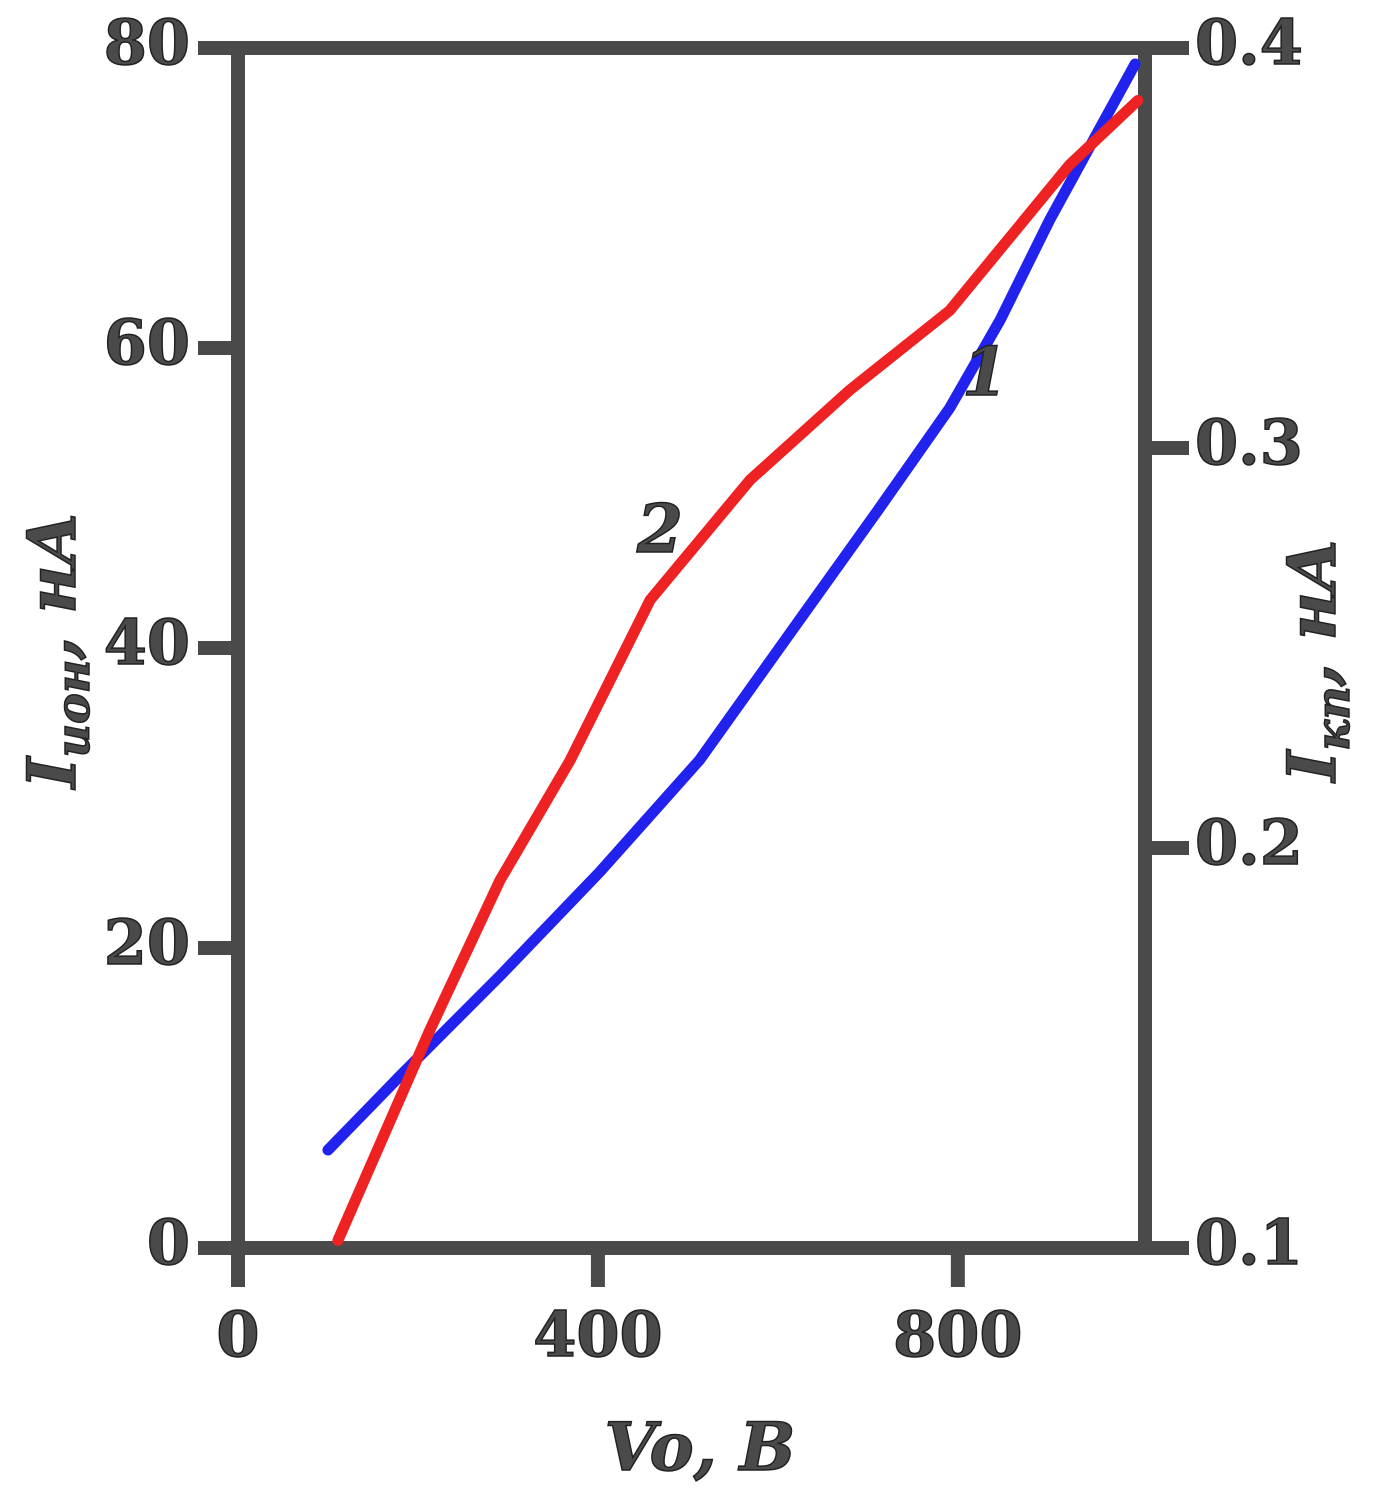 The width and height of the screenshot is (1400, 1504). I want to click on y-tick-label: 40, so click(147, 642).